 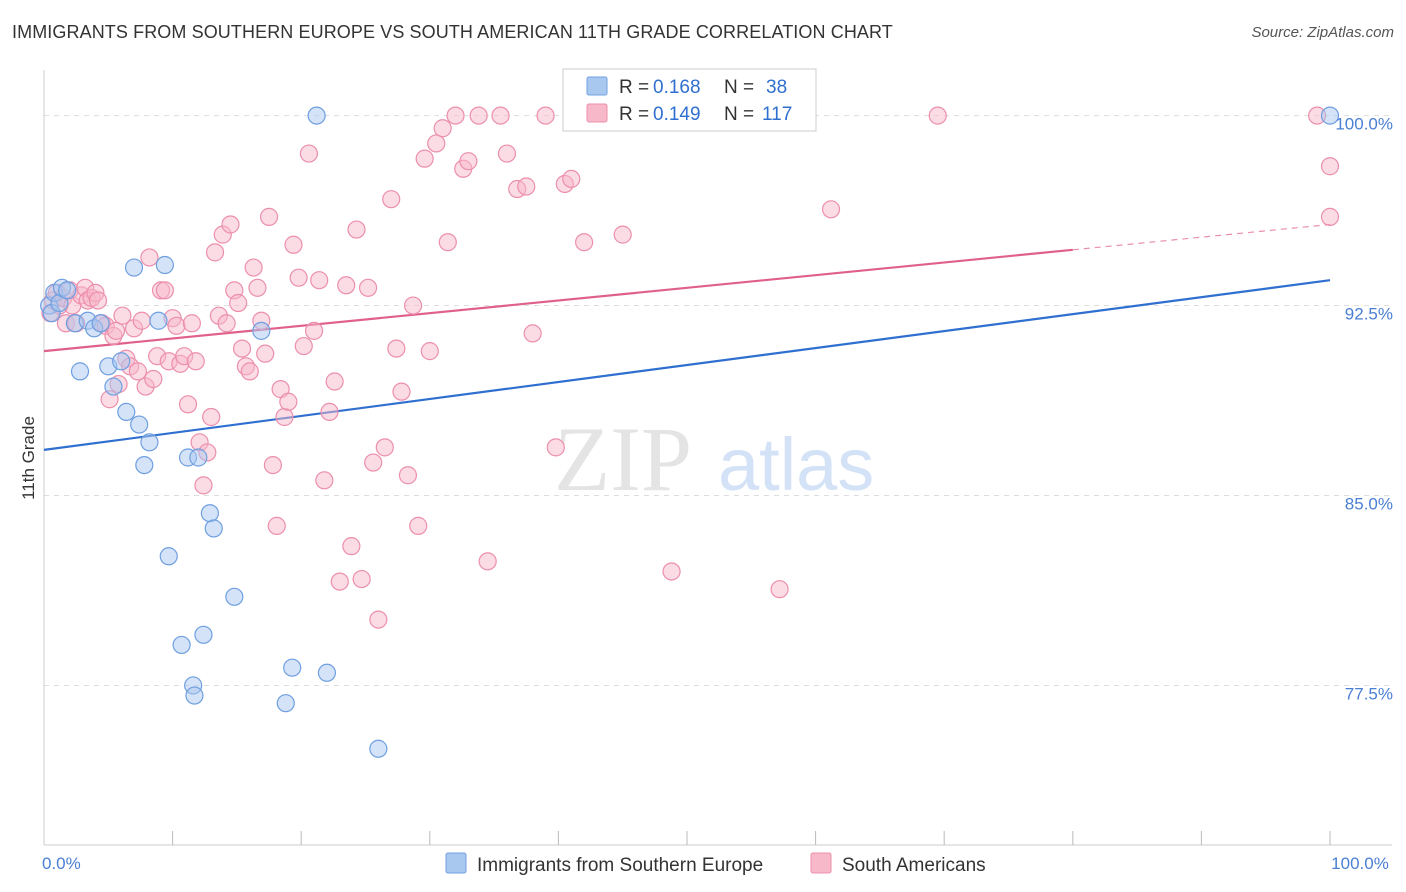 What do you see at coordinates (914, 865) in the screenshot?
I see `series-legend-label-pink: South Americans` at bounding box center [914, 865].